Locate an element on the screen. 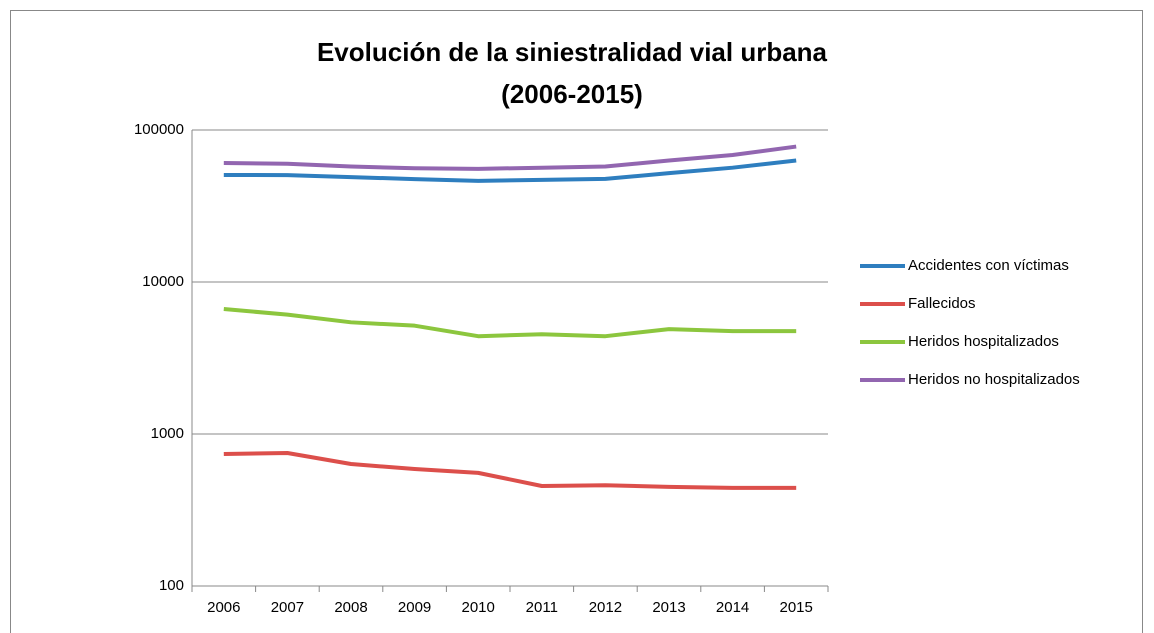  x-tick-label: 2014 is located at coordinates (732, 607).